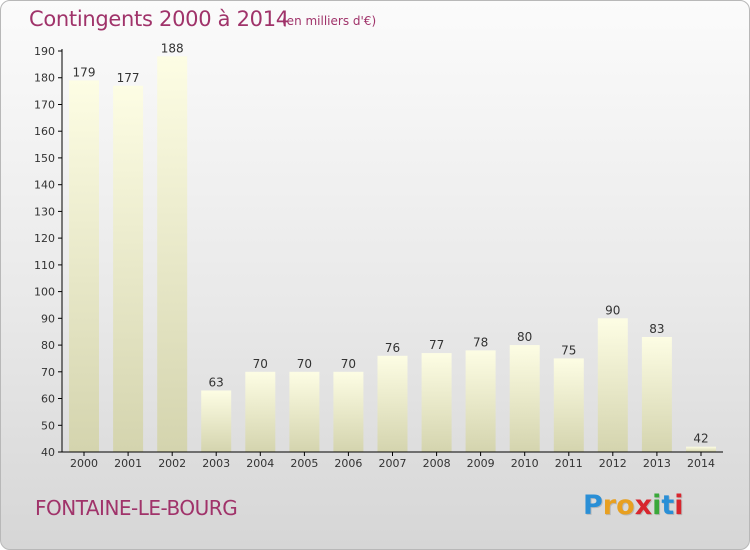 This screenshot has width=750, height=550. I want to click on data-label: 63, so click(216, 383).